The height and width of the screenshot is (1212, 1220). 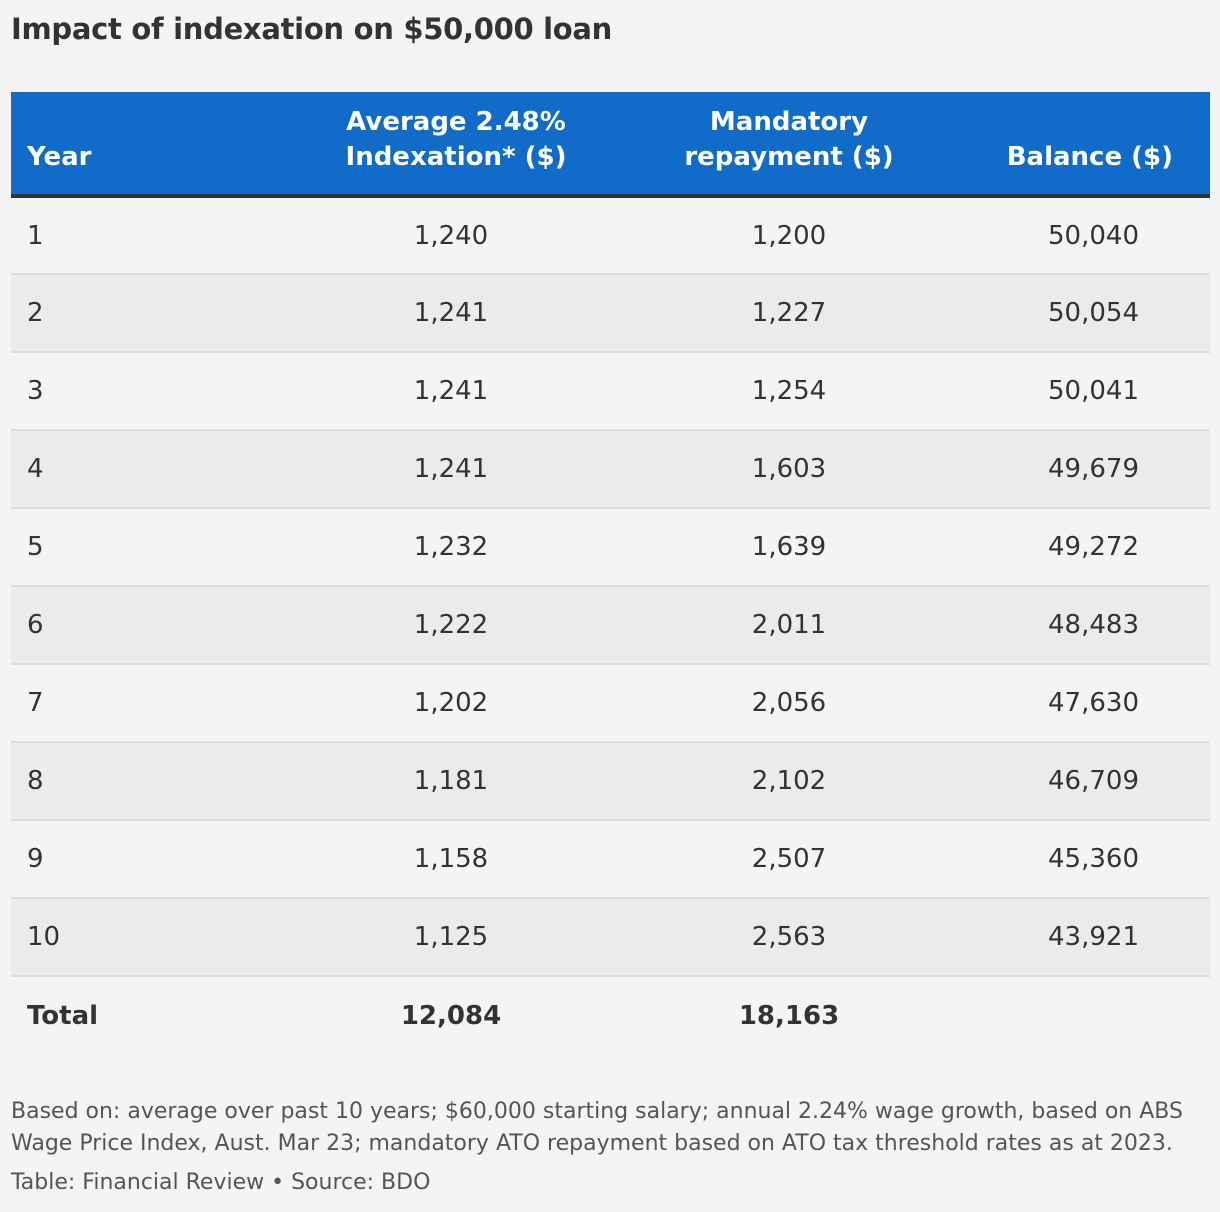 What do you see at coordinates (610, 937) in the screenshot?
I see `table-row: 10 1,125 2,563 43,921` at bounding box center [610, 937].